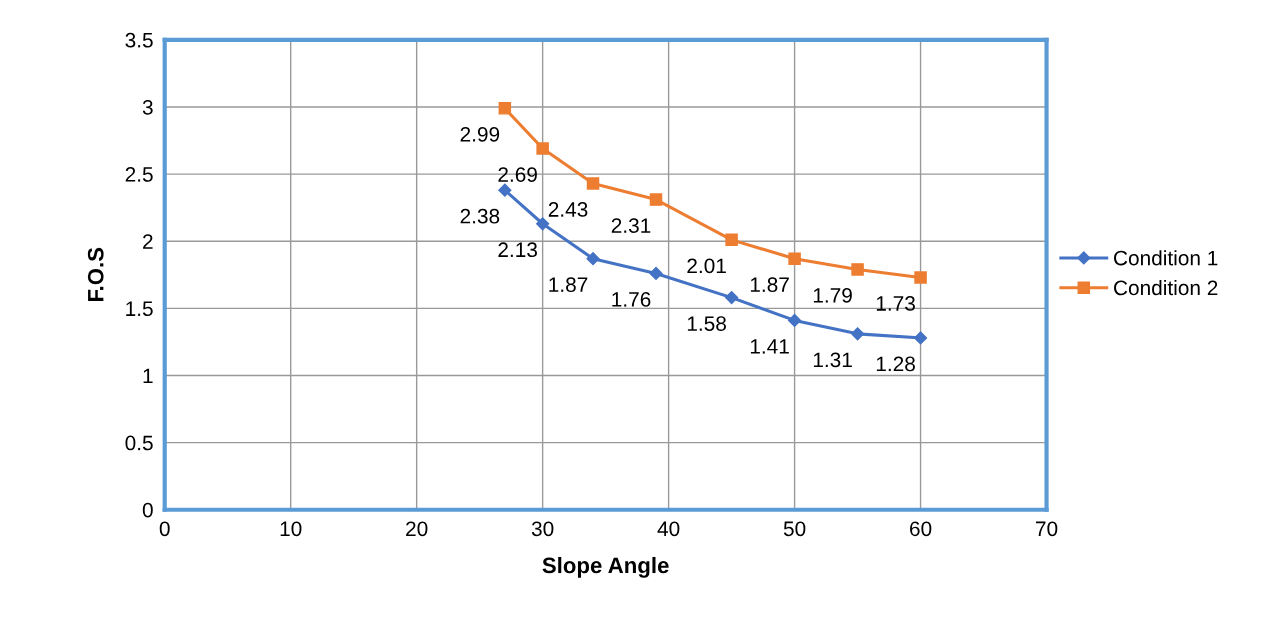 The width and height of the screenshot is (1267, 642). Describe the element at coordinates (417, 529) in the screenshot. I see `x-tick-label: 20` at that location.